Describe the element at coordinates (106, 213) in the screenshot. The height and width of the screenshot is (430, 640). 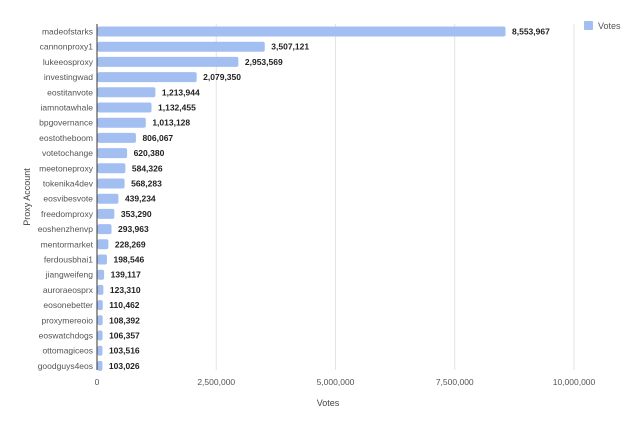
I see `bar-freedomproxy` at that location.